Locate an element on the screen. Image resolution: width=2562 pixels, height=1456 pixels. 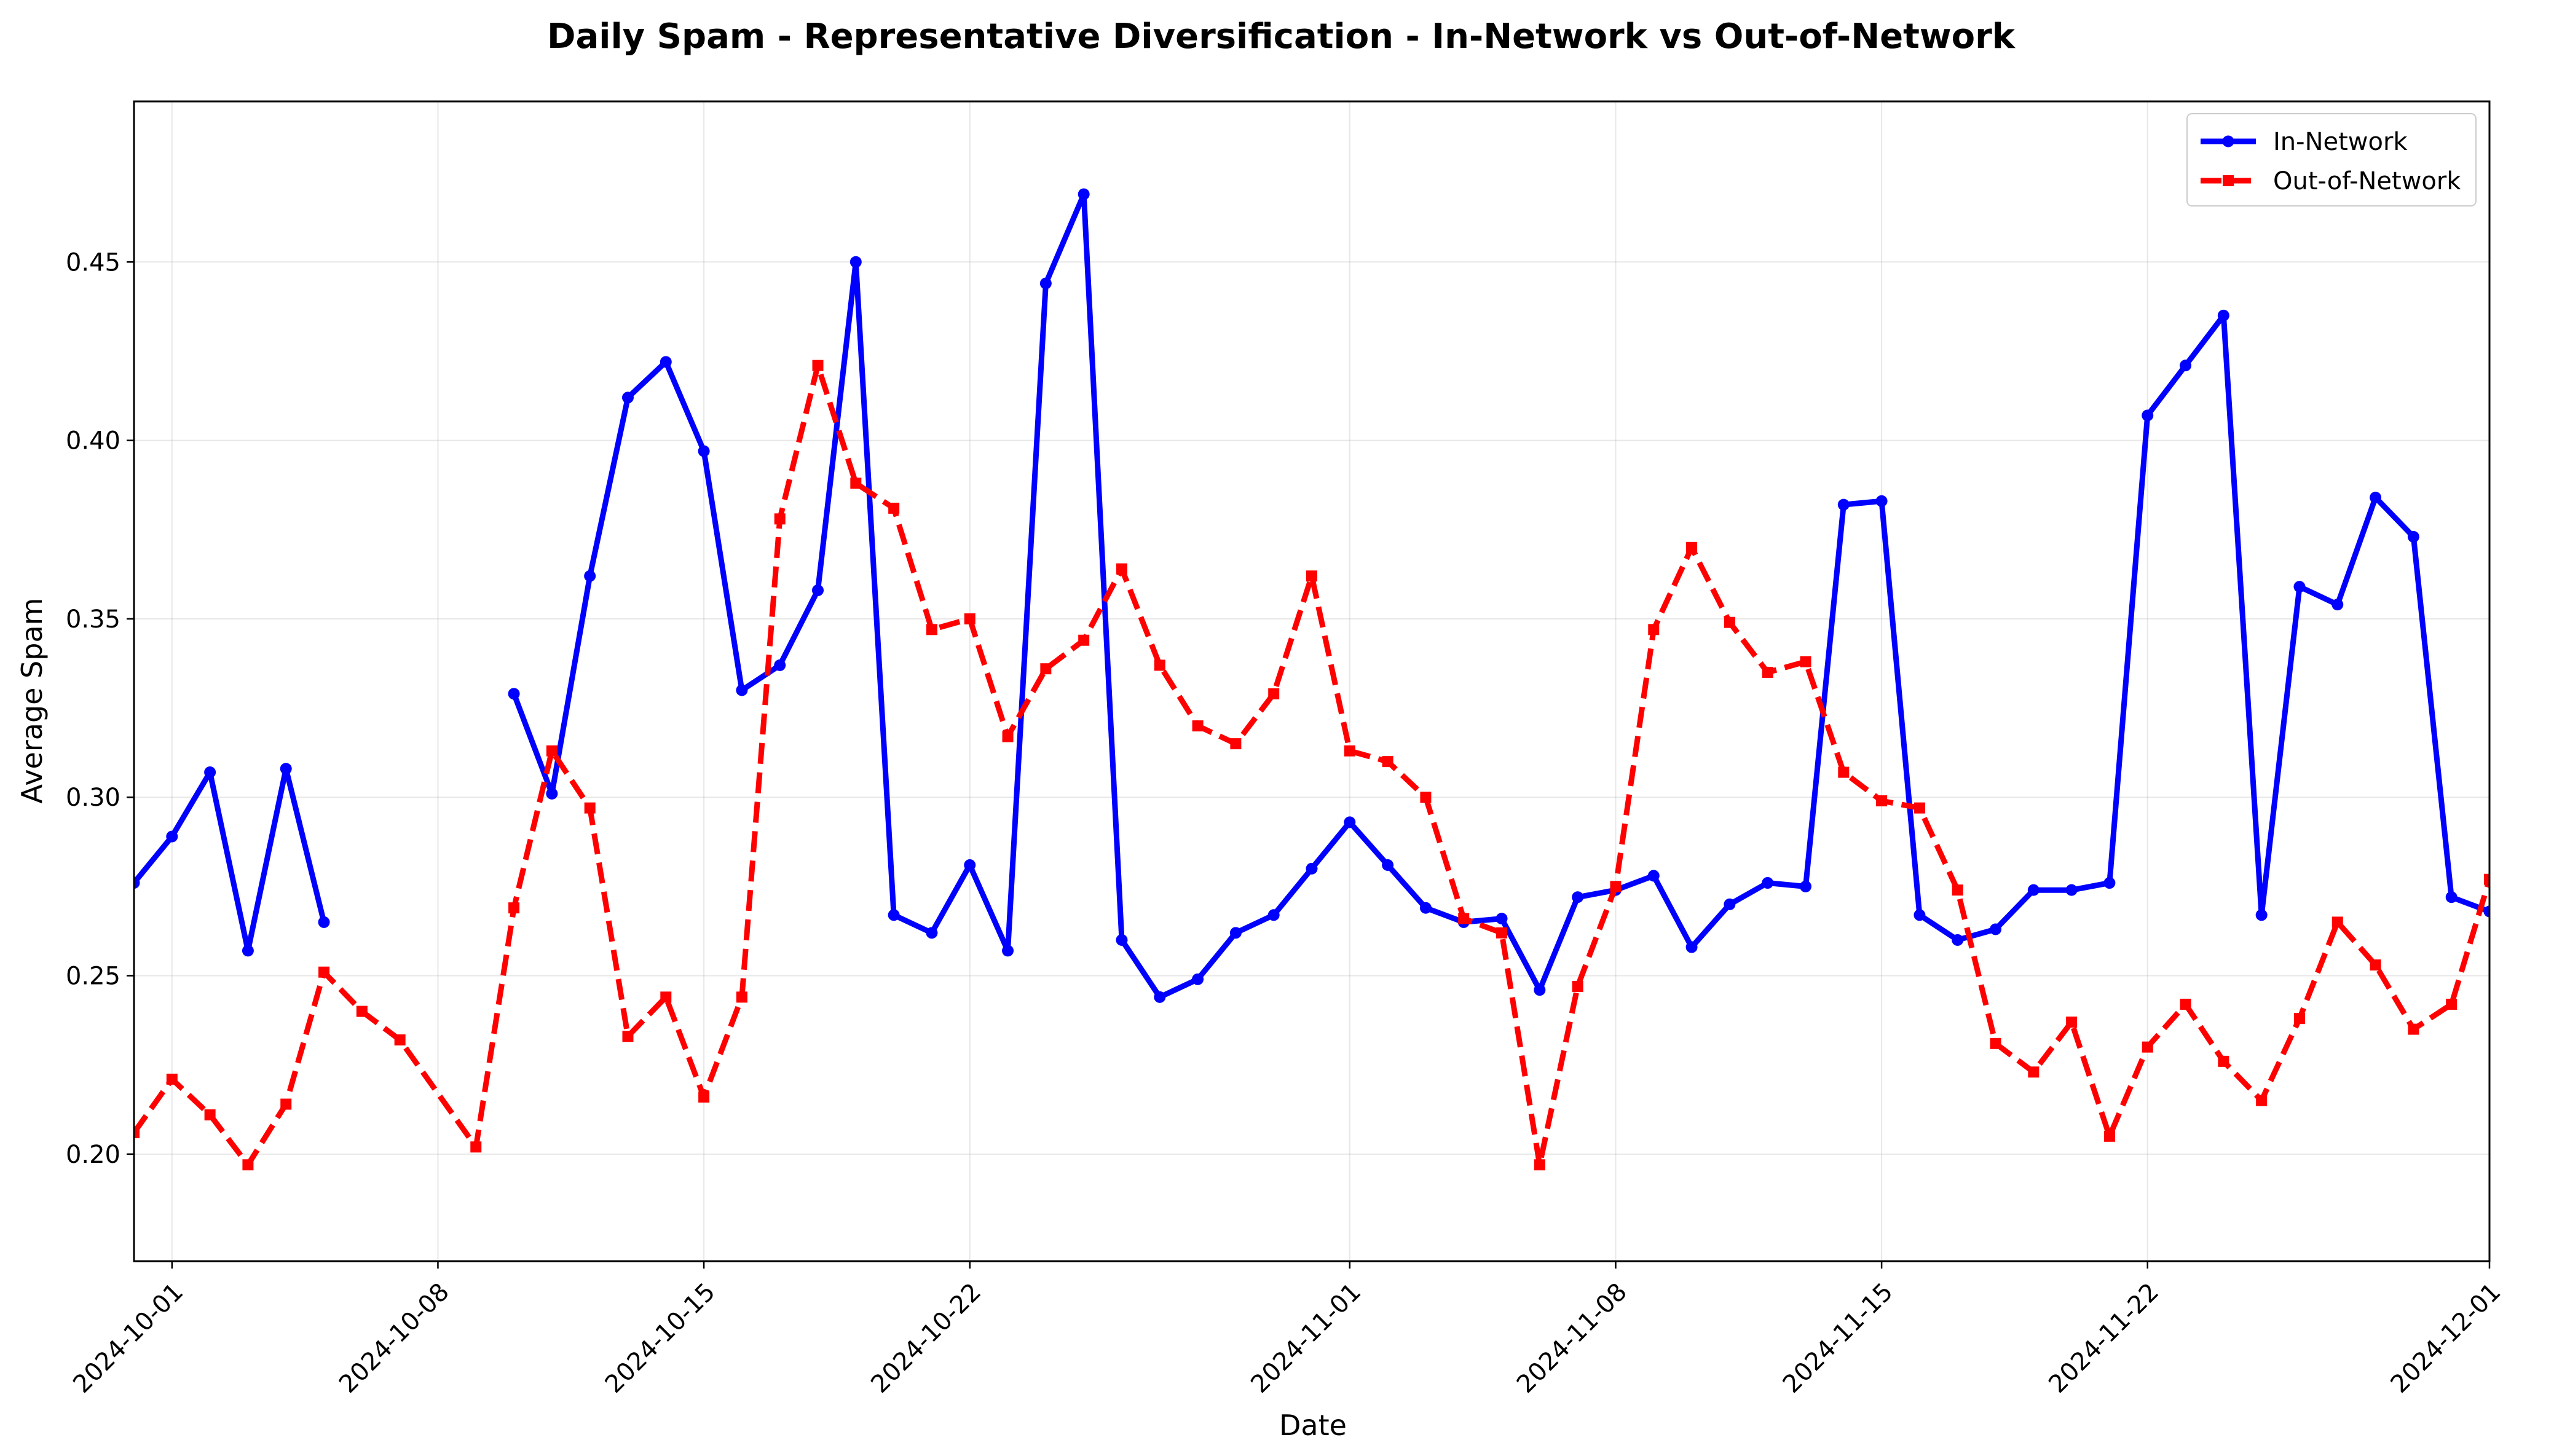
y-tick-label: 0.45 is located at coordinates (93, 262).